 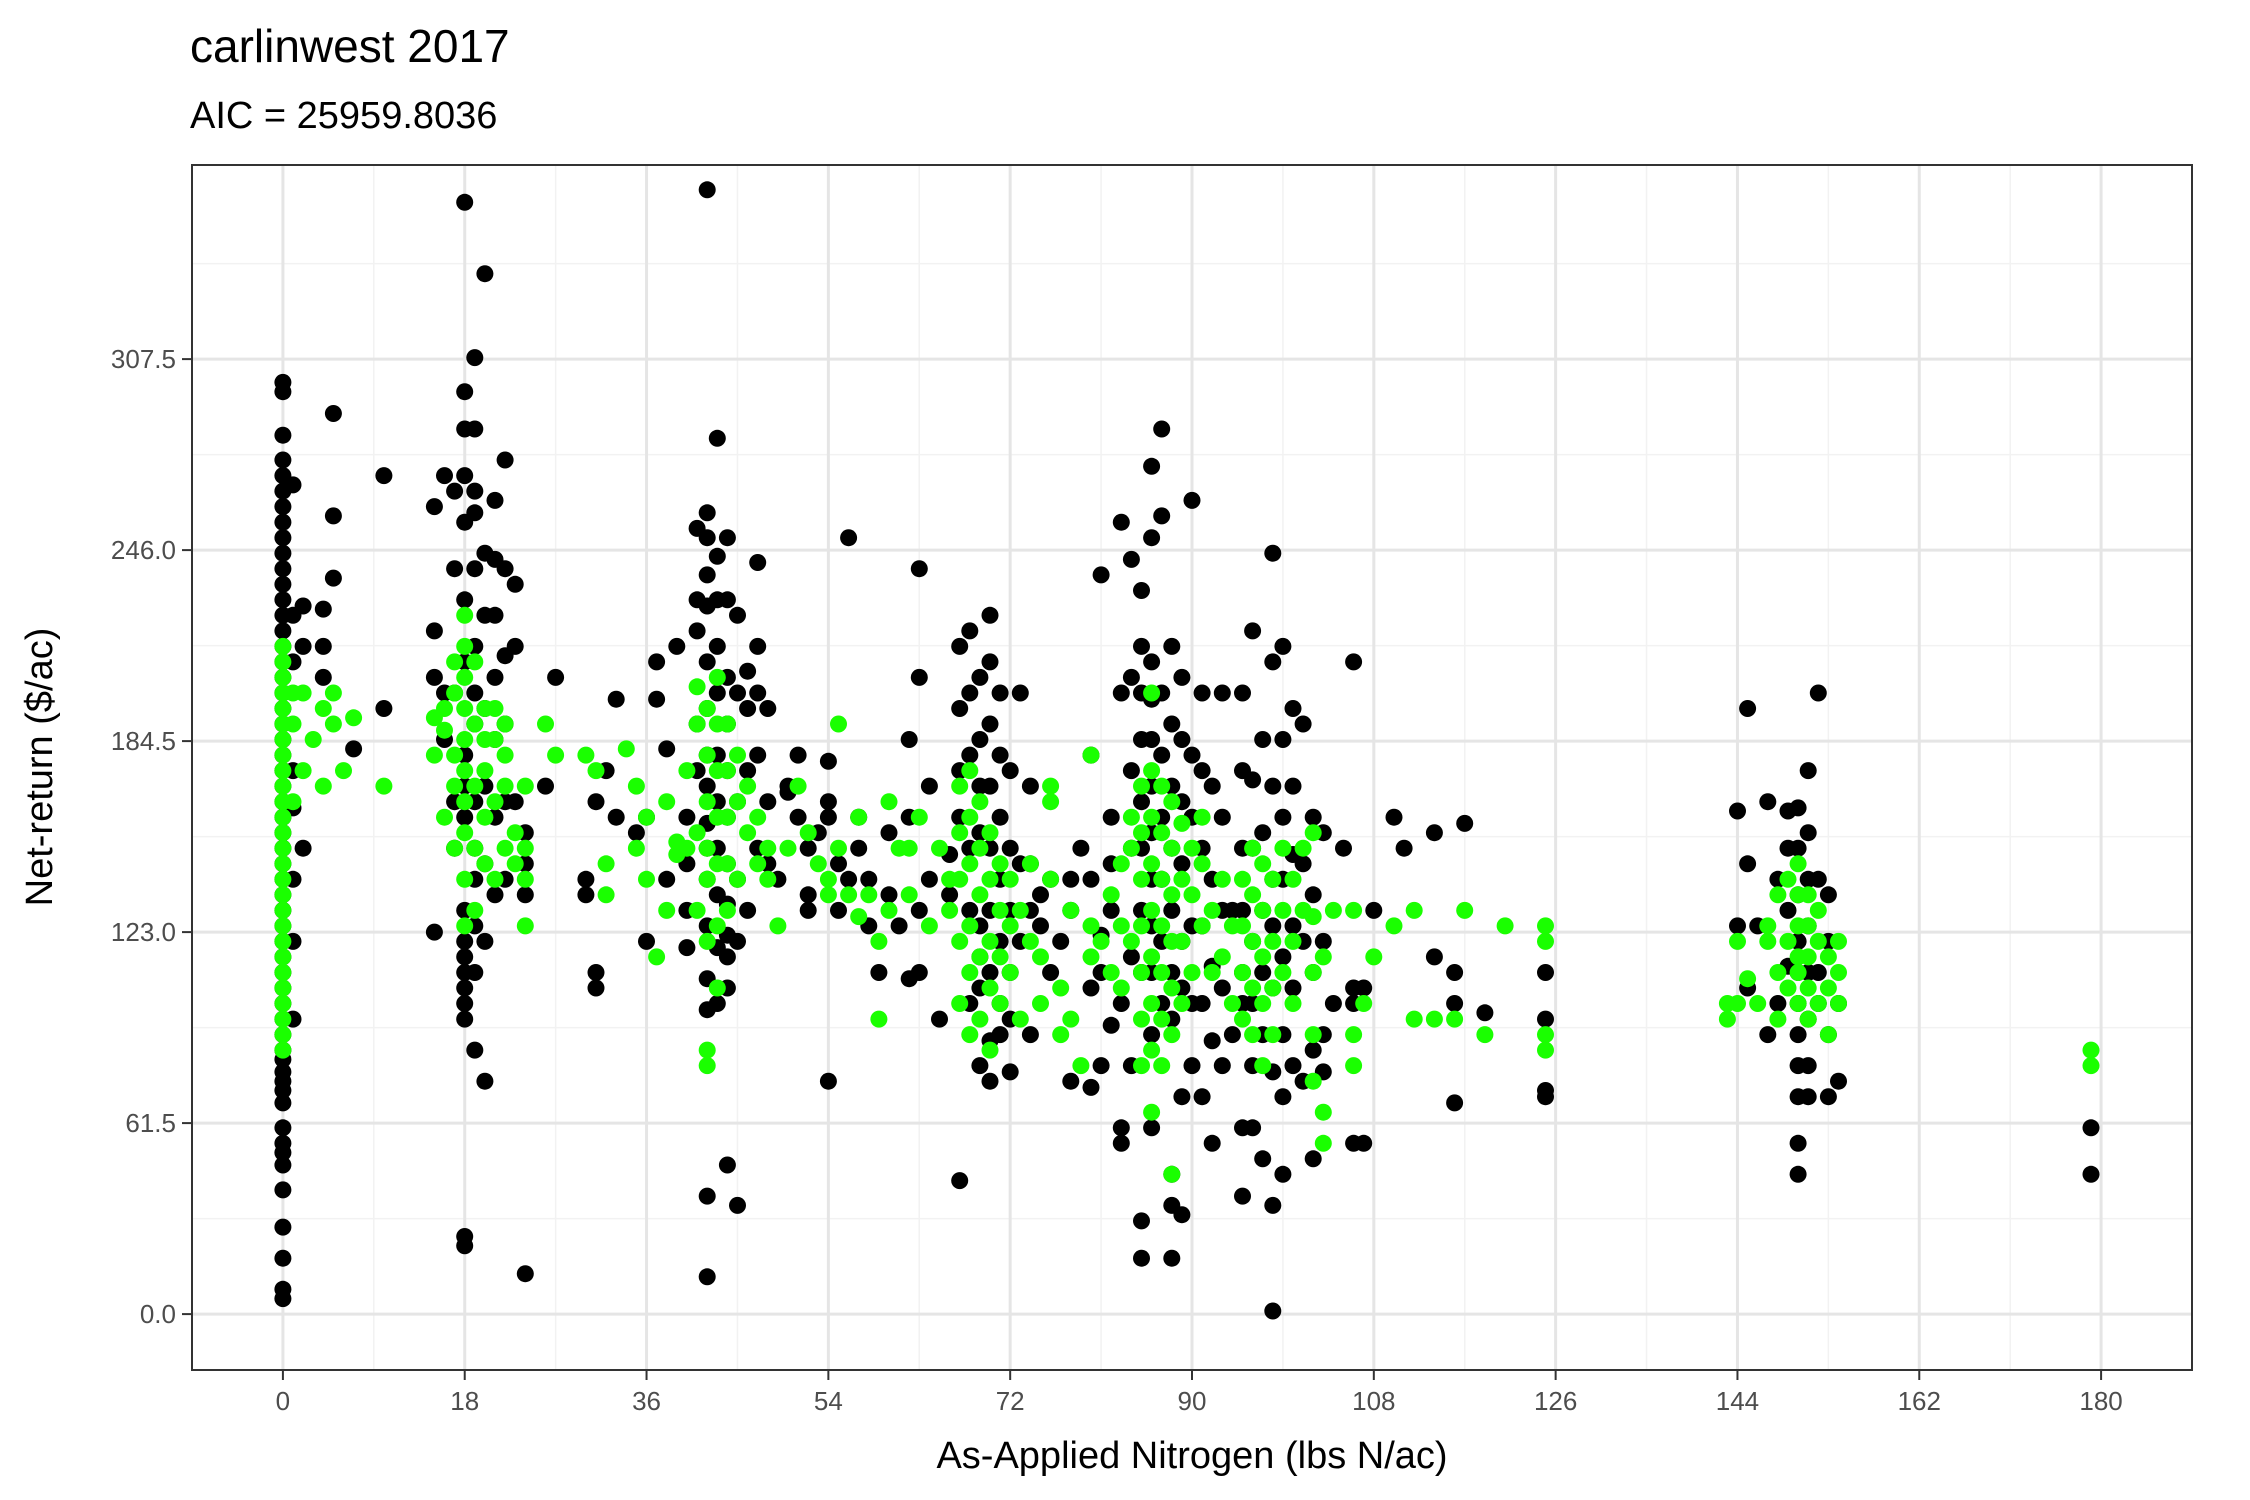 I want to click on y-axis: 0.0 61.5 123.0 184.5 246.0 307.5, so click(x=151, y=836).